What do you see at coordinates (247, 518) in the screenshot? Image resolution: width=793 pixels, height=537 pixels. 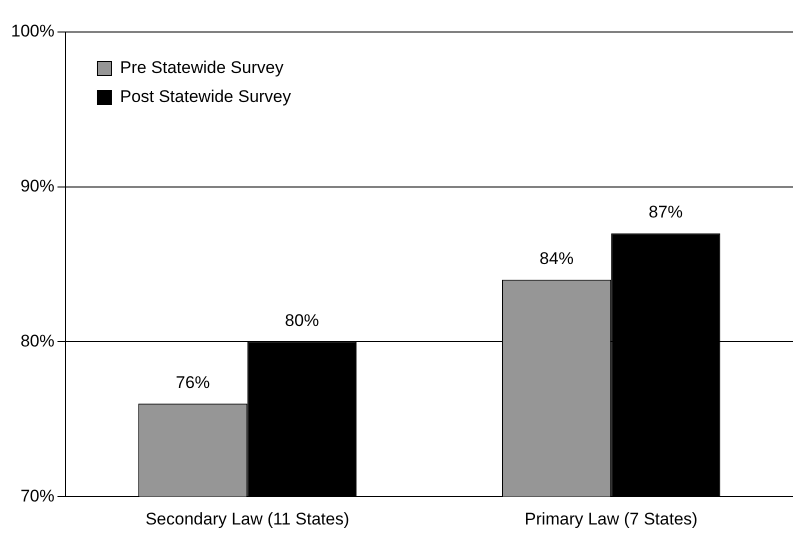 I see `x-tick-label: Secondary Law (11 States)` at bounding box center [247, 518].